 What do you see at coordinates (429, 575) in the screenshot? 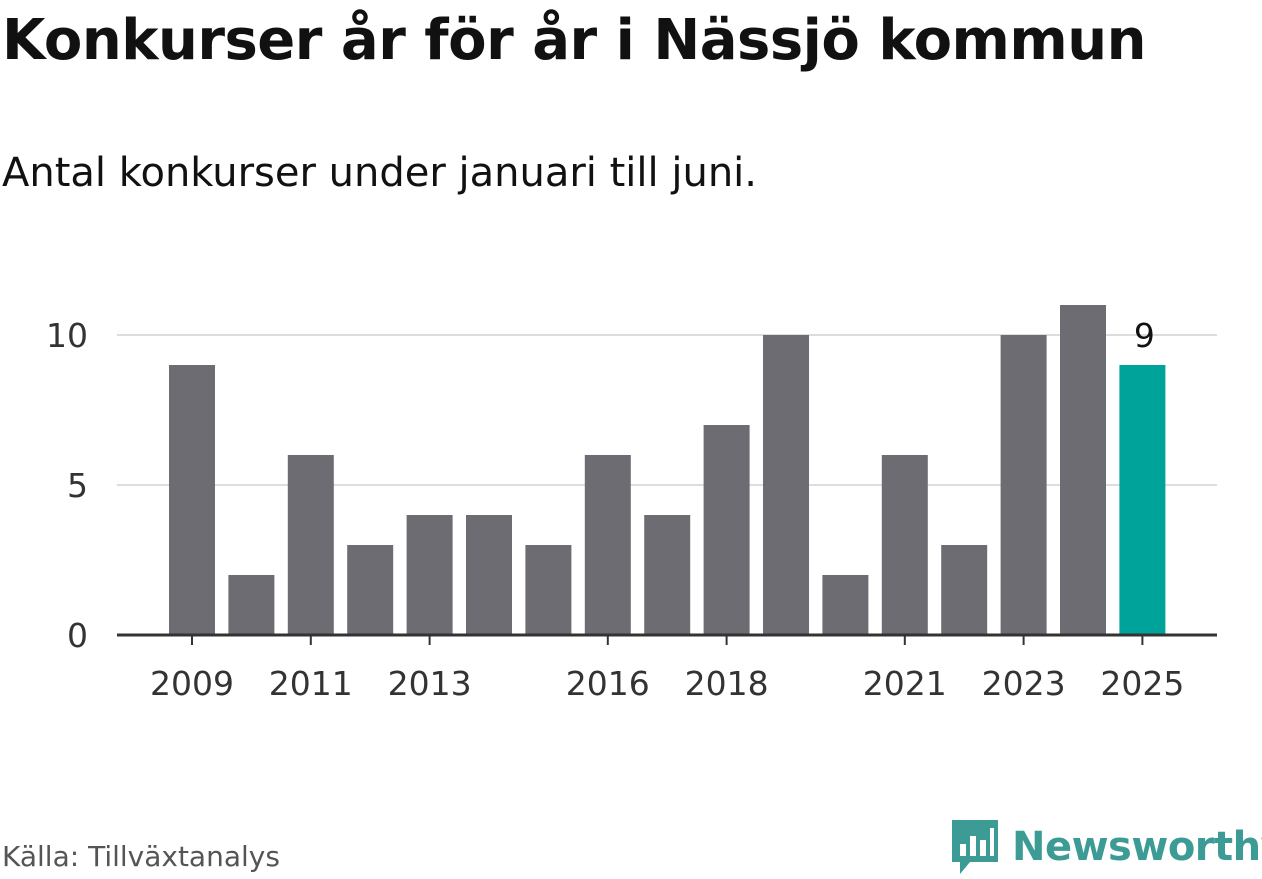
I see `bar-2013` at bounding box center [429, 575].